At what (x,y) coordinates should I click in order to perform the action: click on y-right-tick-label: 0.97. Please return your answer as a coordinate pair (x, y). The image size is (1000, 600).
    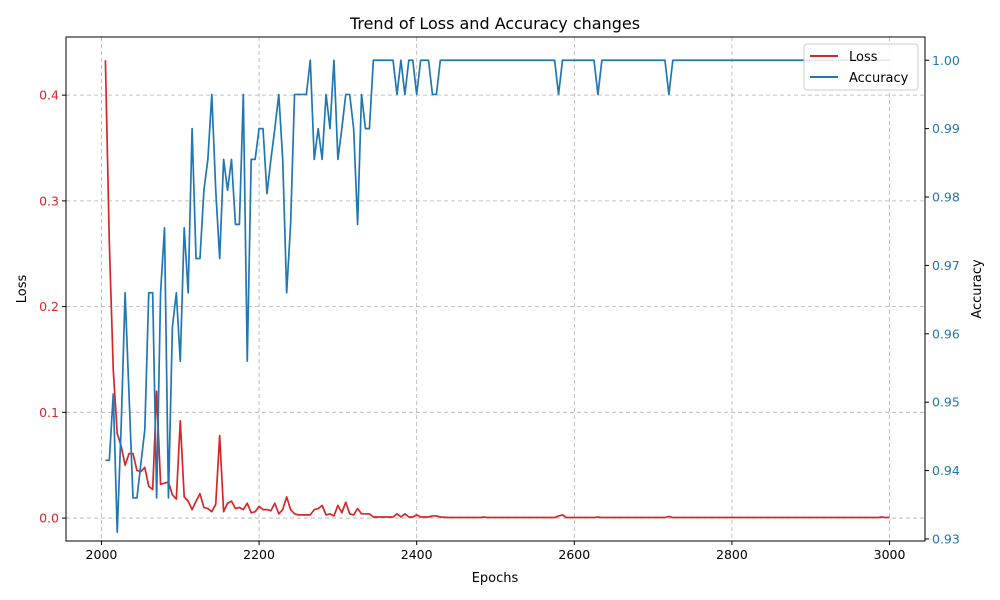
    Looking at the image, I should click on (946, 265).